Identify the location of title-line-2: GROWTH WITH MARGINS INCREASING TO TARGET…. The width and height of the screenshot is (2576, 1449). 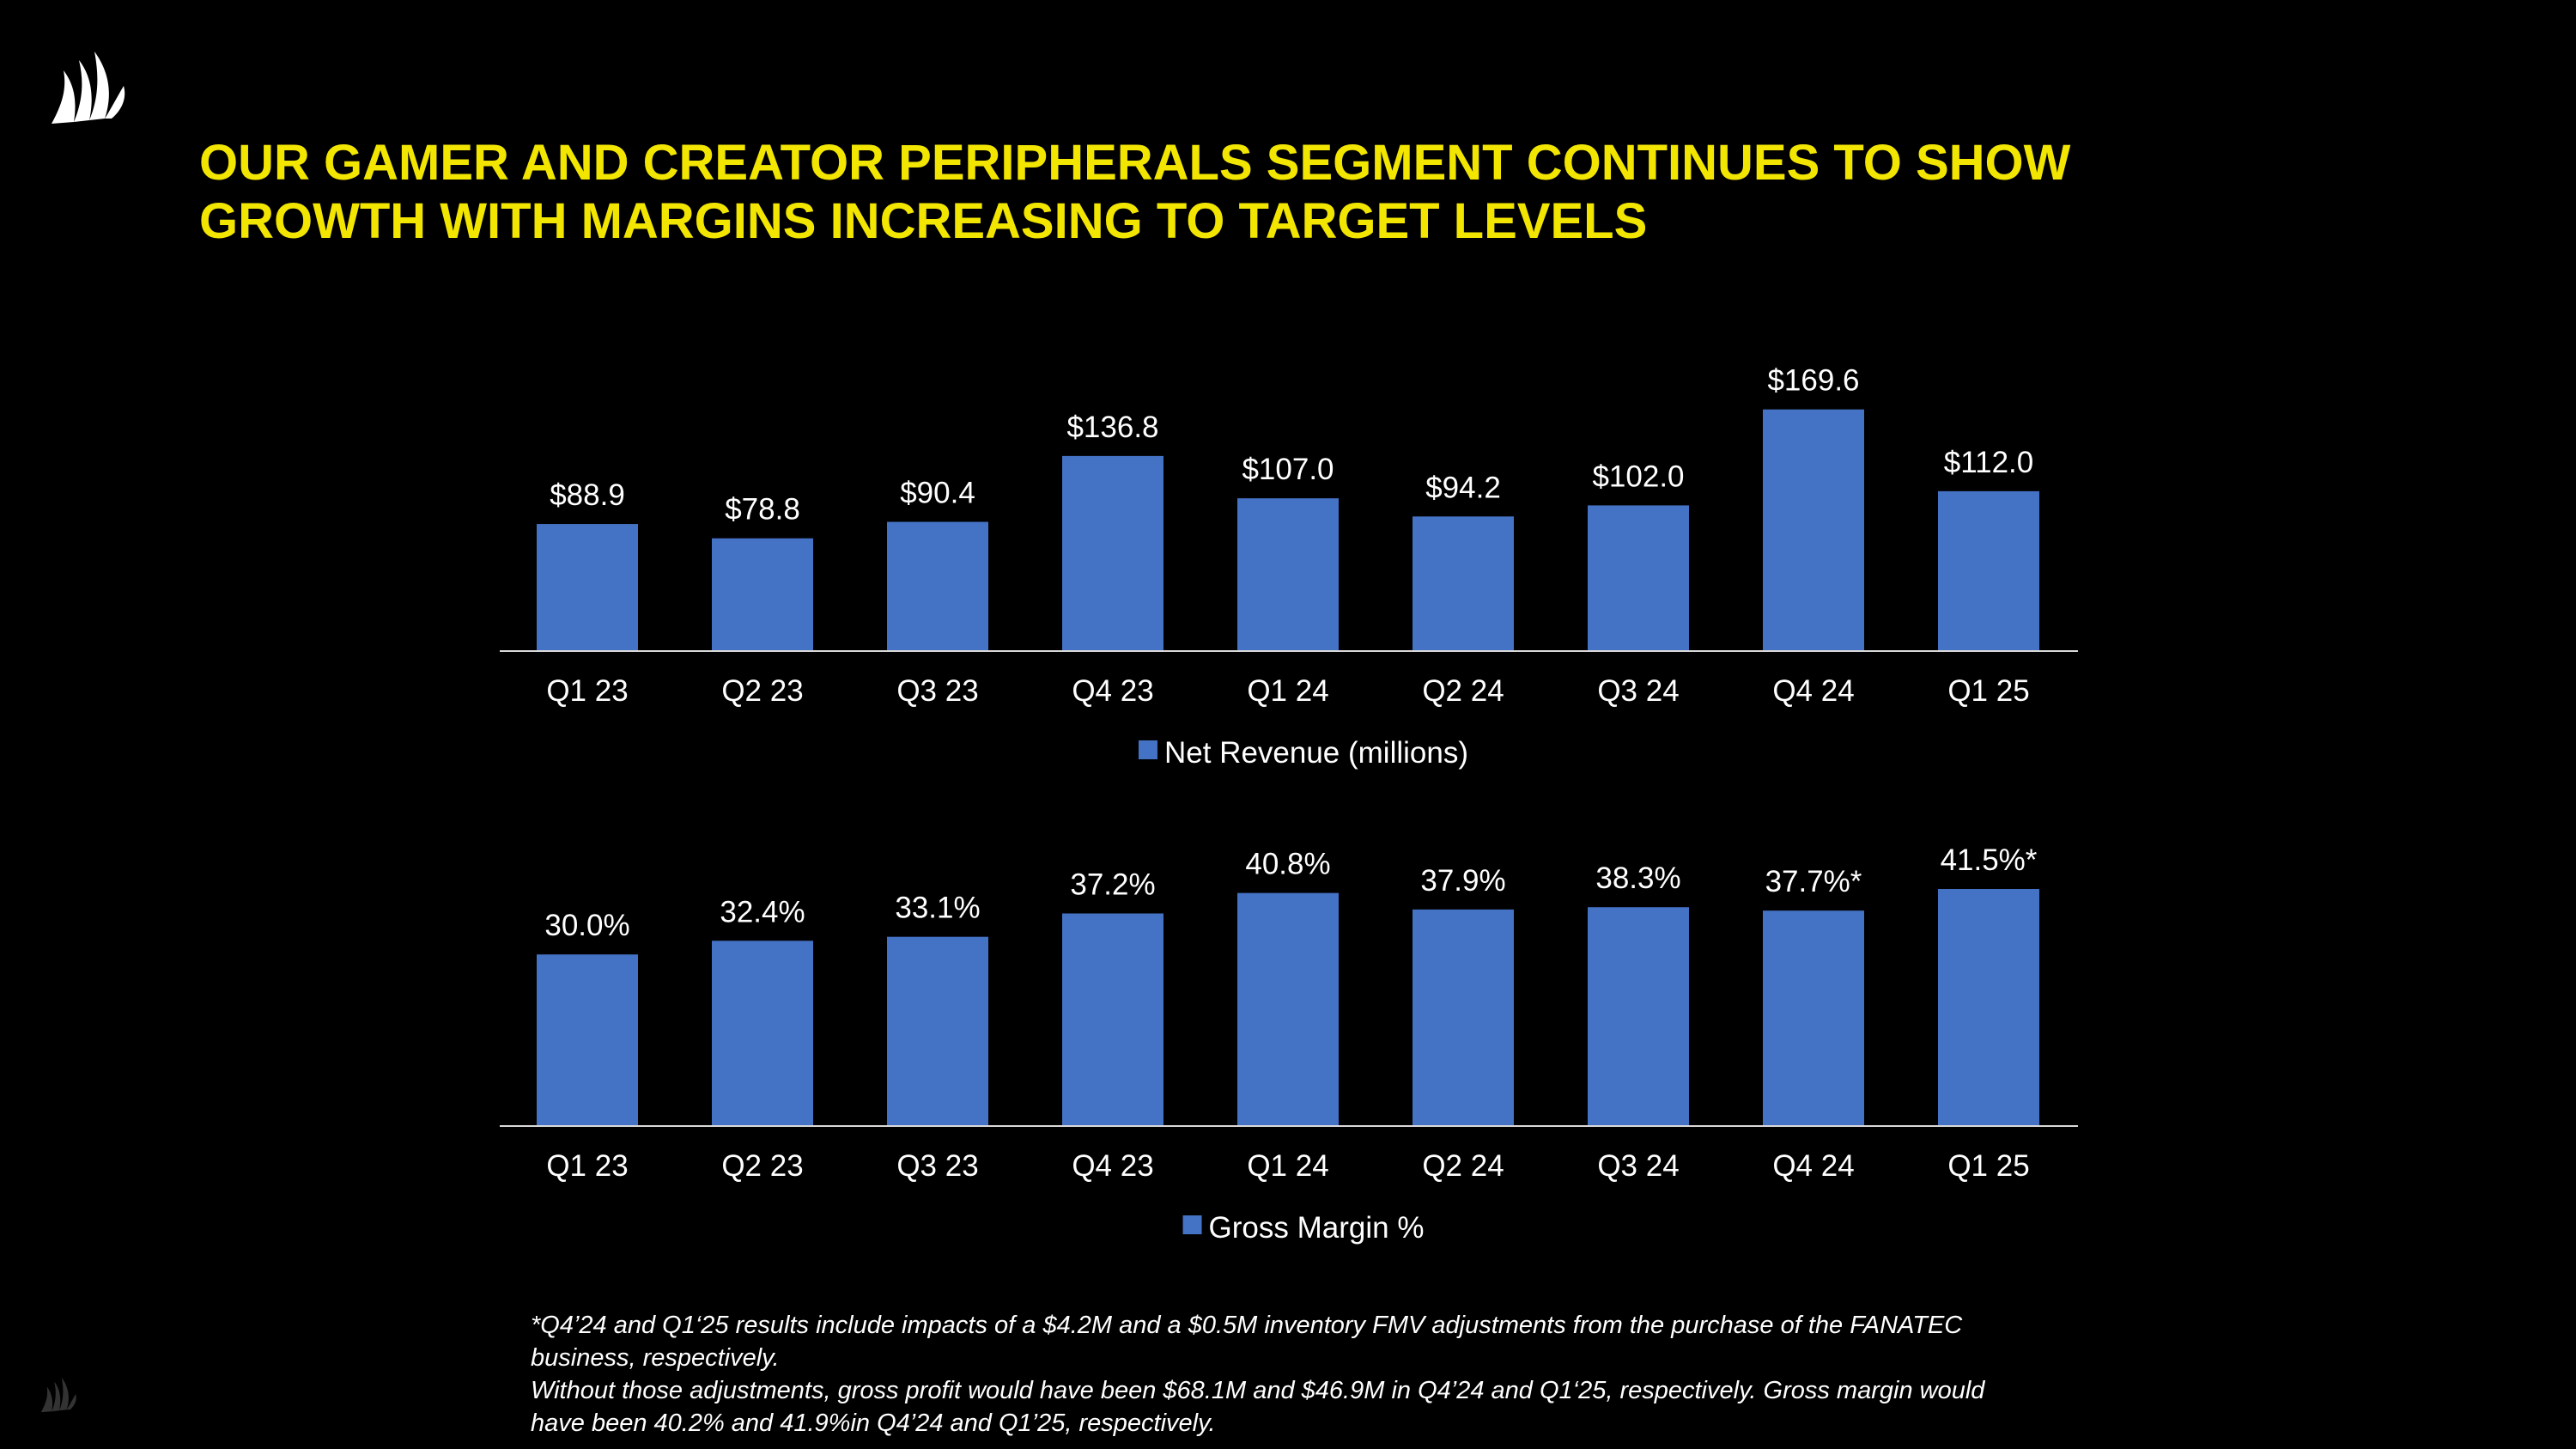
(924, 221).